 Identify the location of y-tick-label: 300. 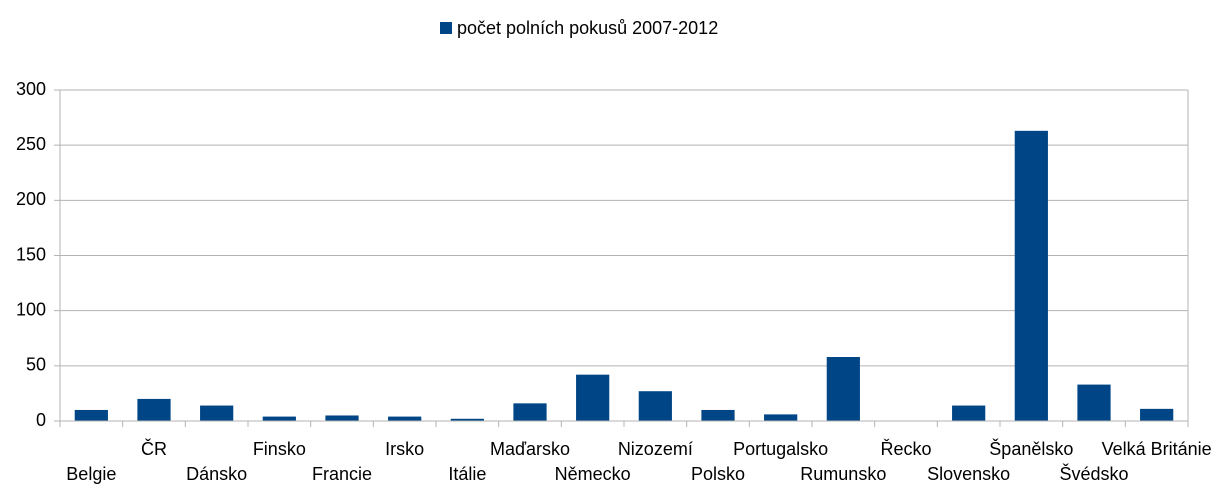
(31, 89).